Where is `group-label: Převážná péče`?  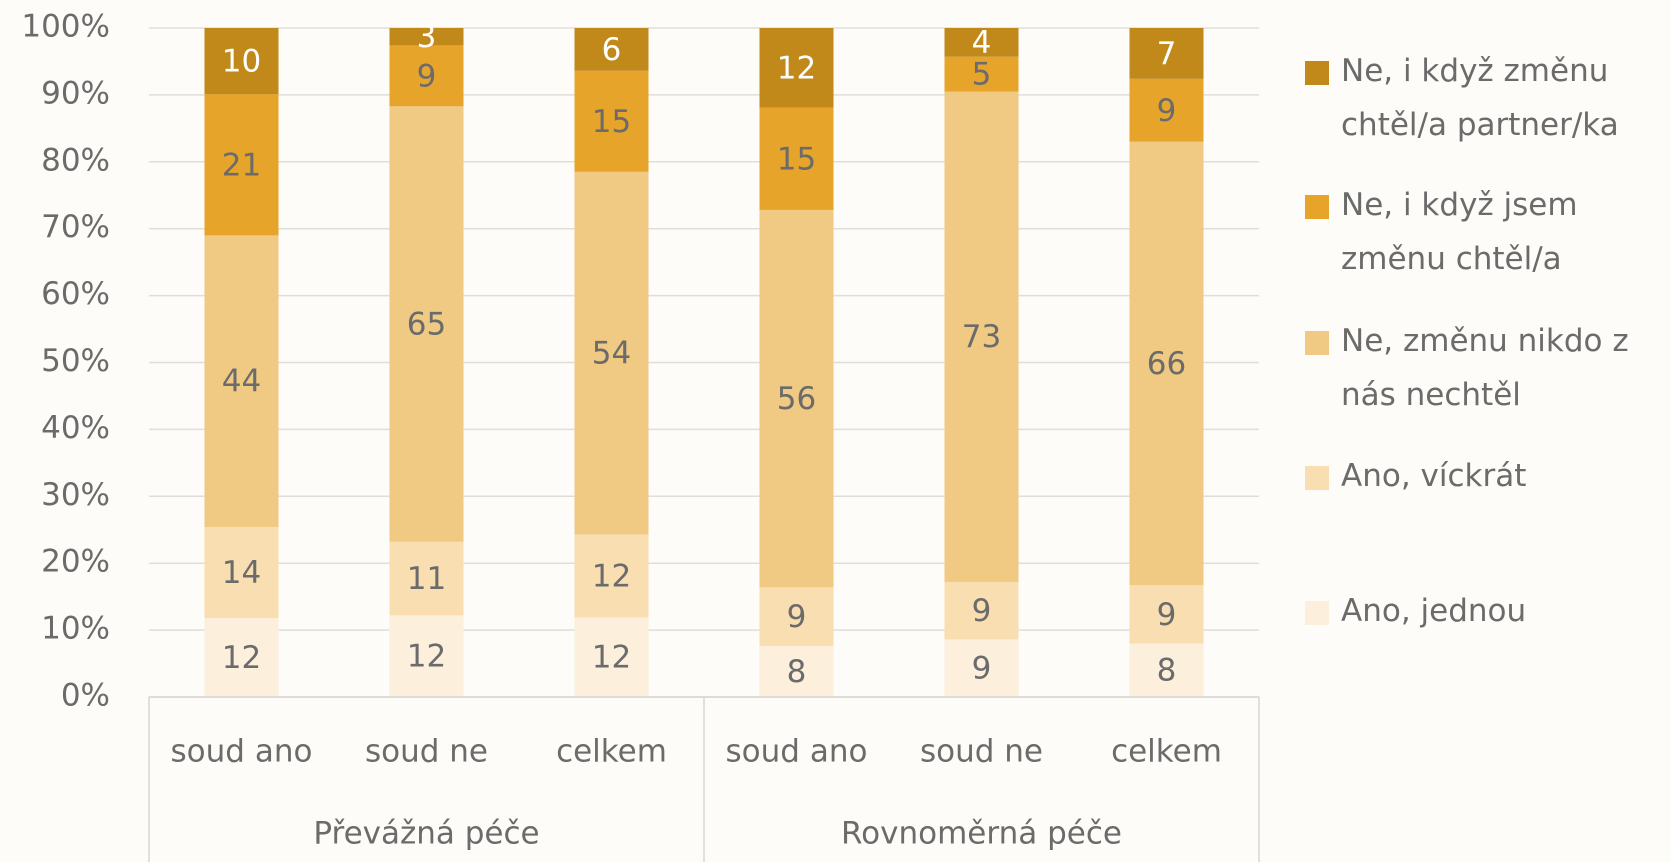 group-label: Převážná péče is located at coordinates (426, 834).